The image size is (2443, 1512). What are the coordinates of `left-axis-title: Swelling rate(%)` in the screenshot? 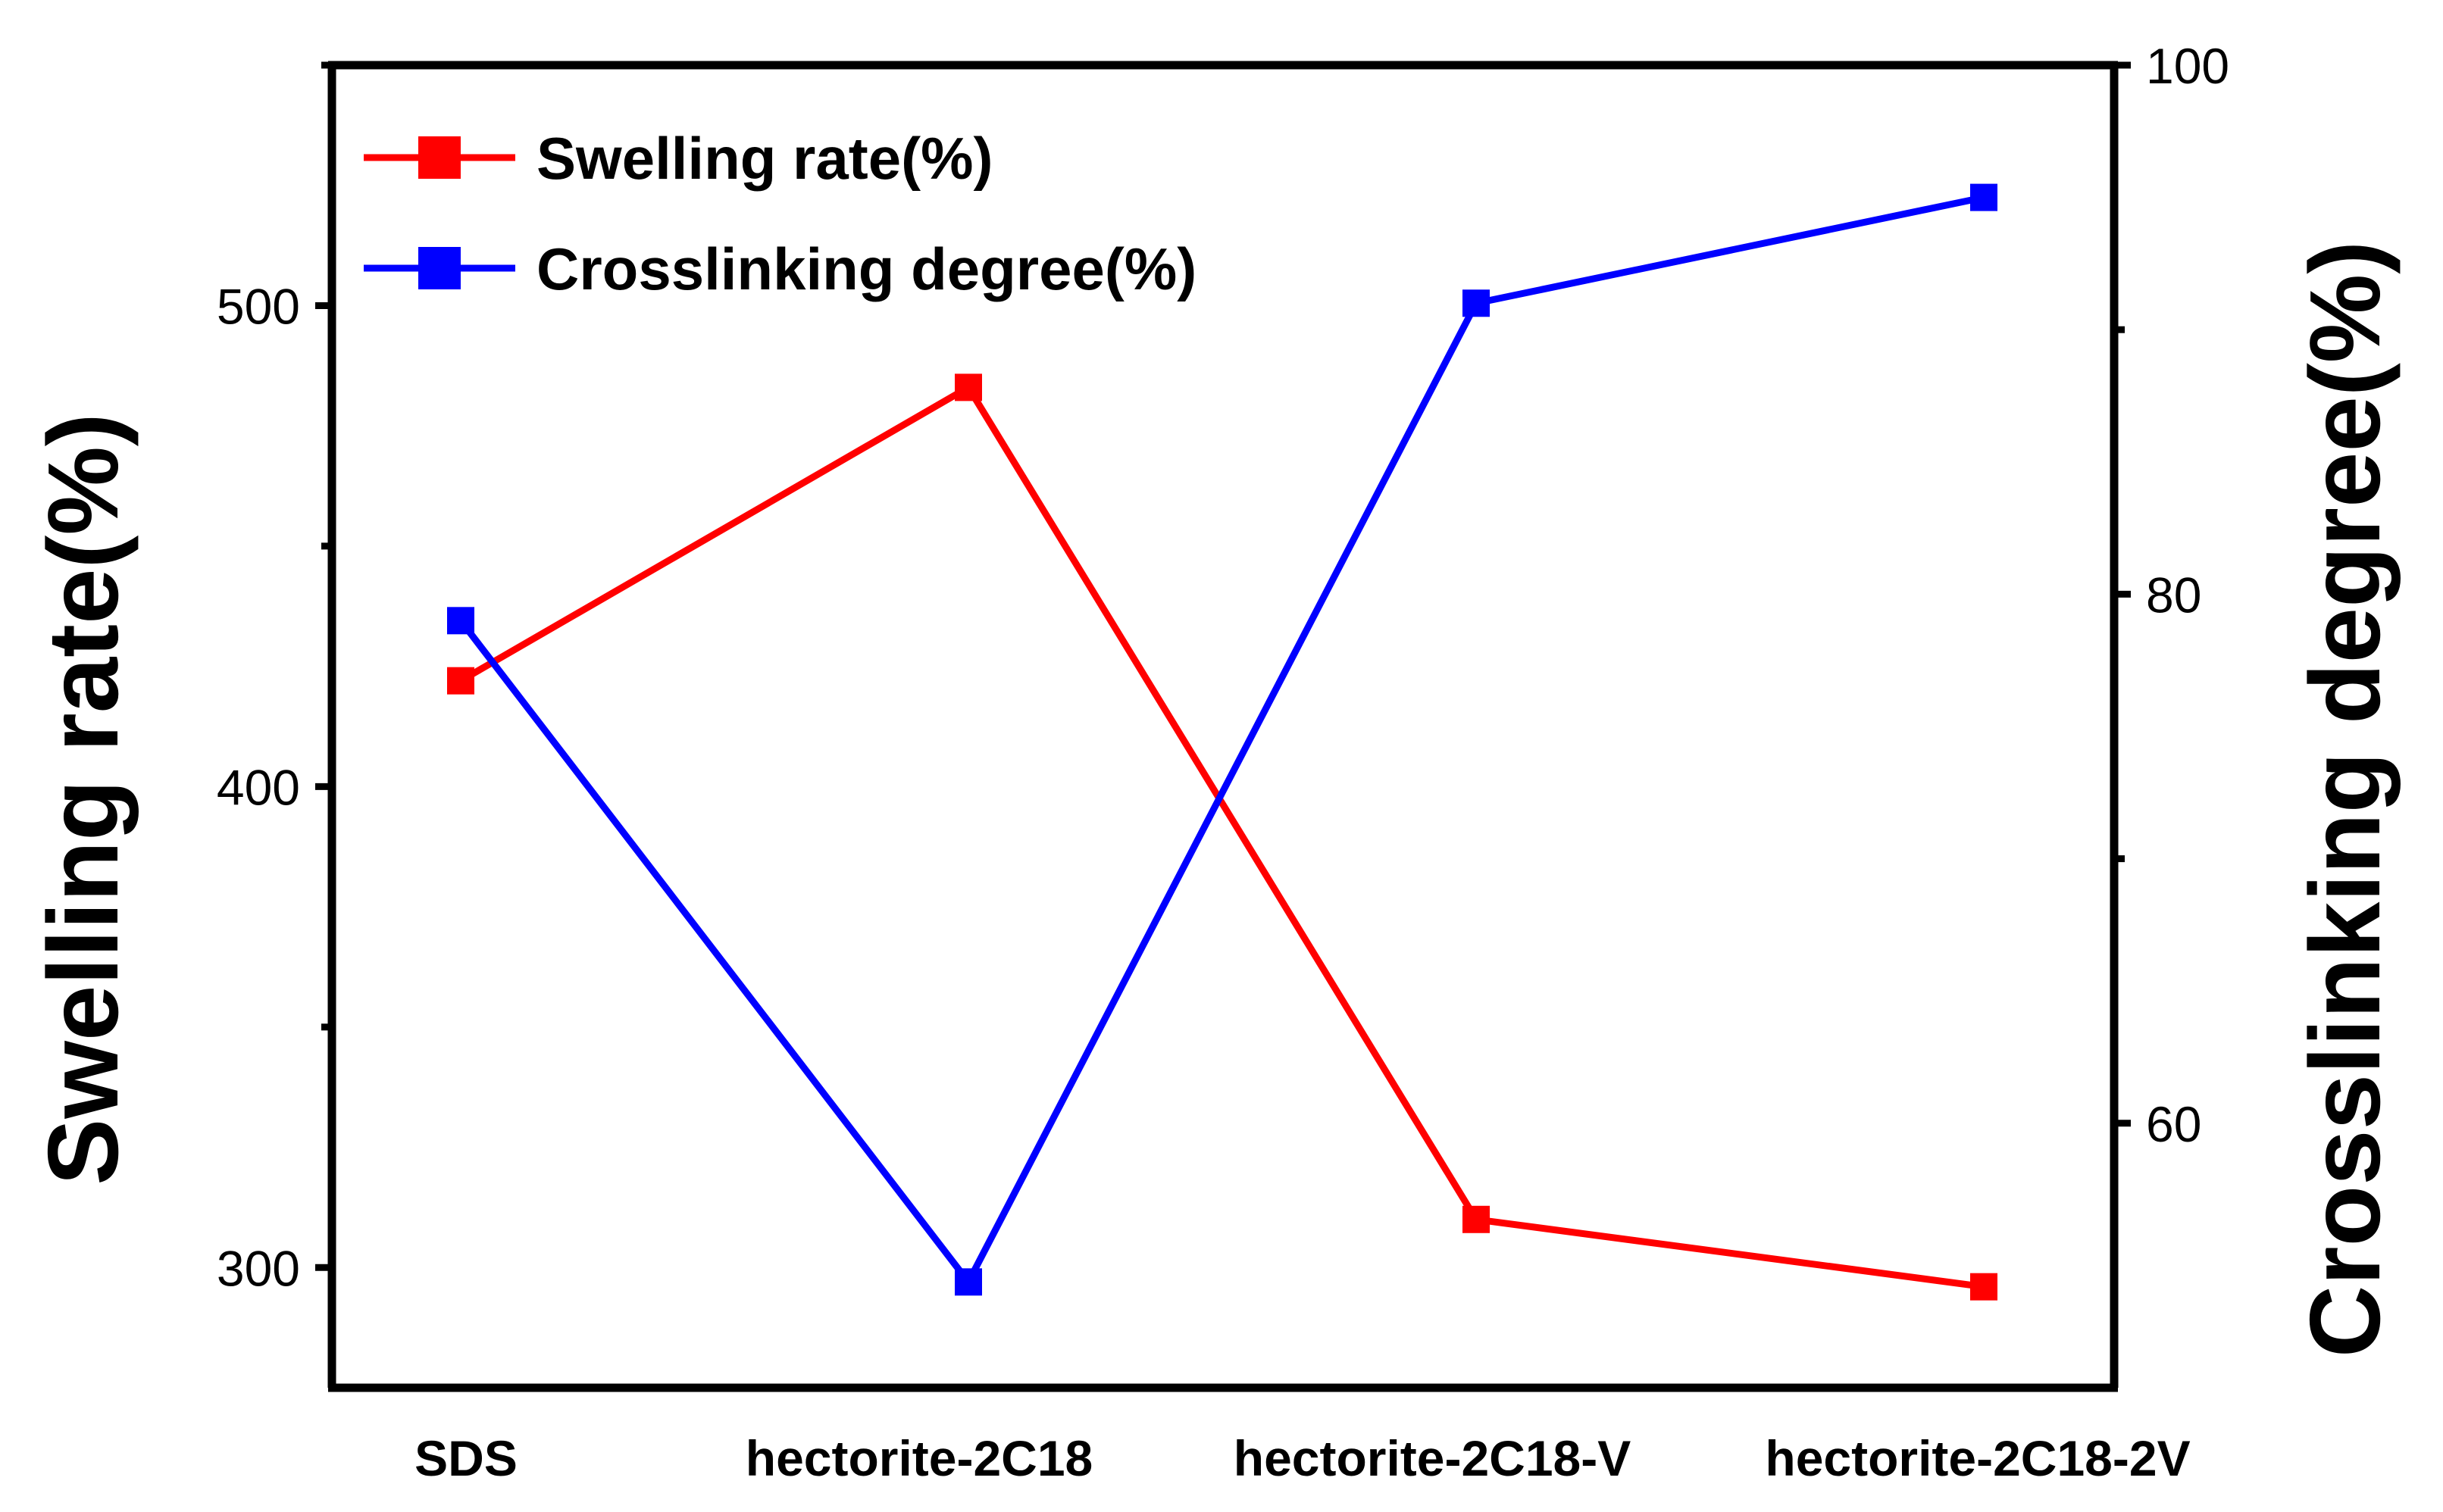 It's located at (83, 799).